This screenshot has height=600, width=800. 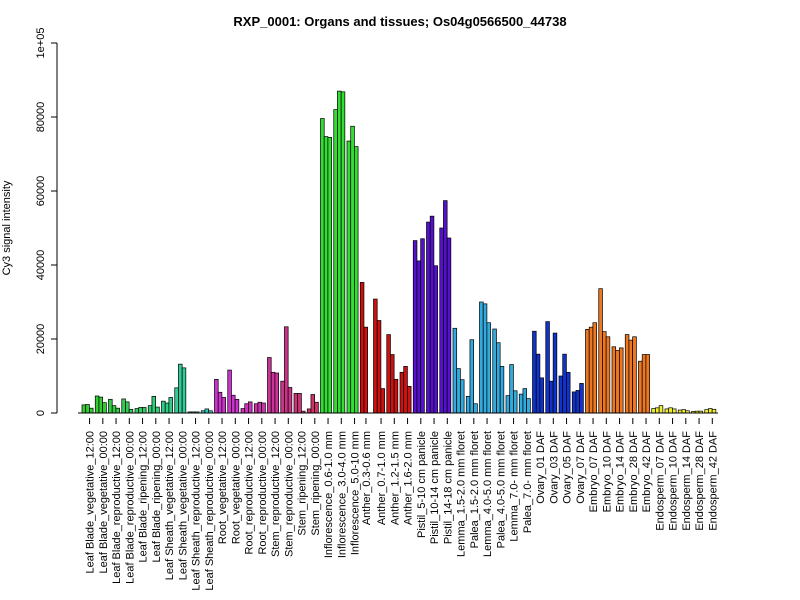 What do you see at coordinates (7, 227) in the screenshot?
I see `y-axis-label: Cy3 signal intensity` at bounding box center [7, 227].